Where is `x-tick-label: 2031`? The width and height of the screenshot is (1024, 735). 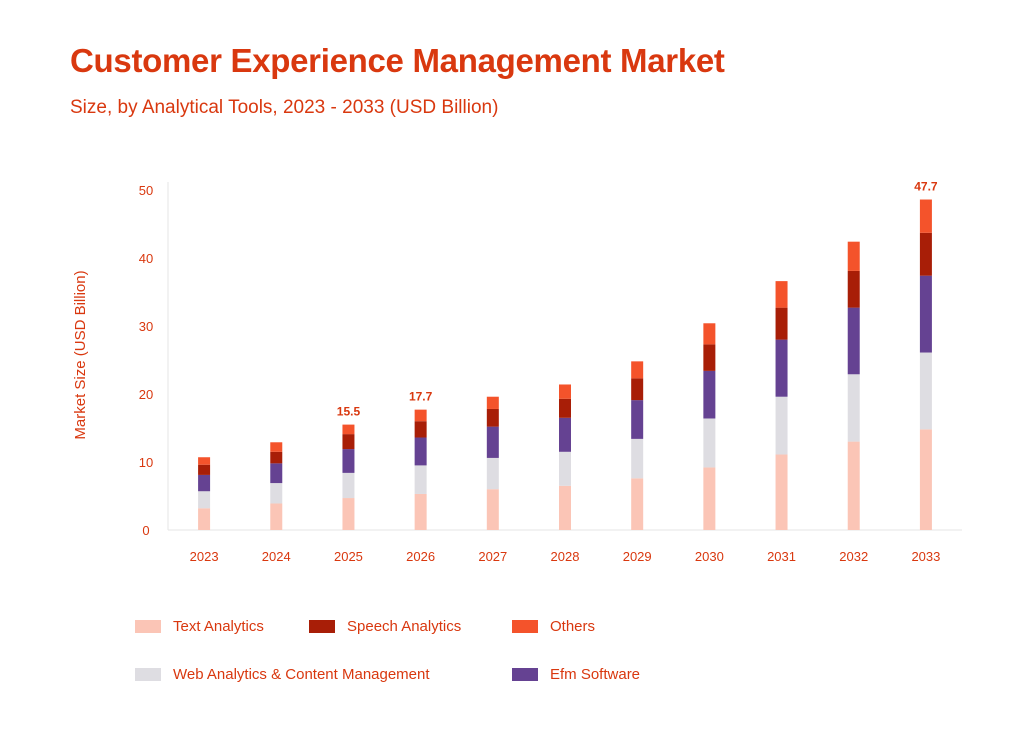
x-tick-label: 2031 is located at coordinates (781, 556).